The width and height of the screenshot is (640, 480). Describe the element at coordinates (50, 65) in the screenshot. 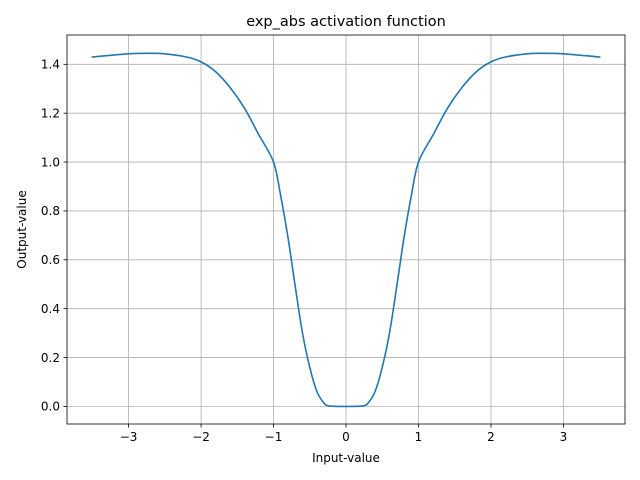

I see `y-tick-label: 1.4` at that location.